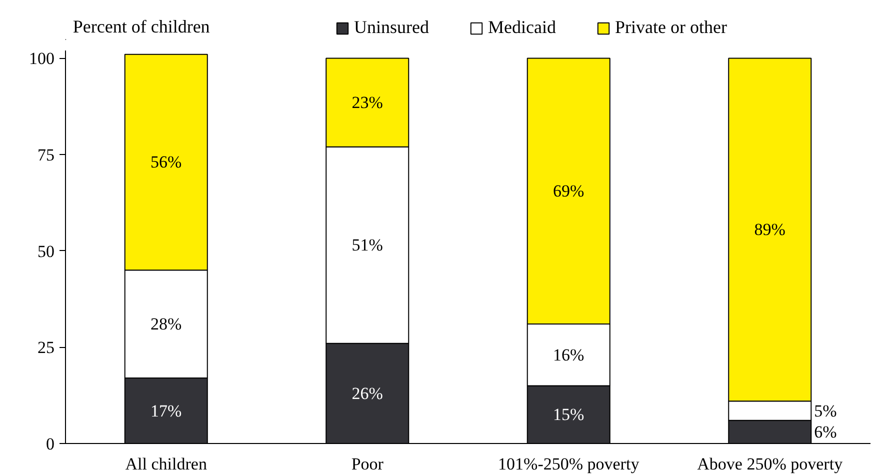 This screenshot has height=476, width=875. Describe the element at coordinates (46, 251) in the screenshot. I see `y-tick-label: 50` at that location.